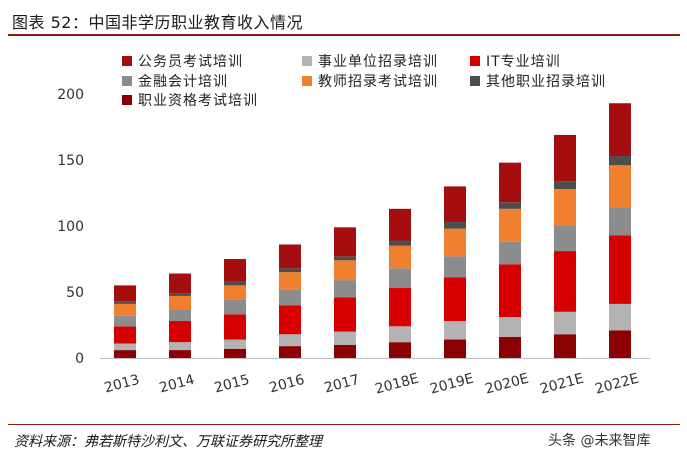 This screenshot has height=463, width=687. I want to click on x-tick-label: 2022E, so click(616, 384).